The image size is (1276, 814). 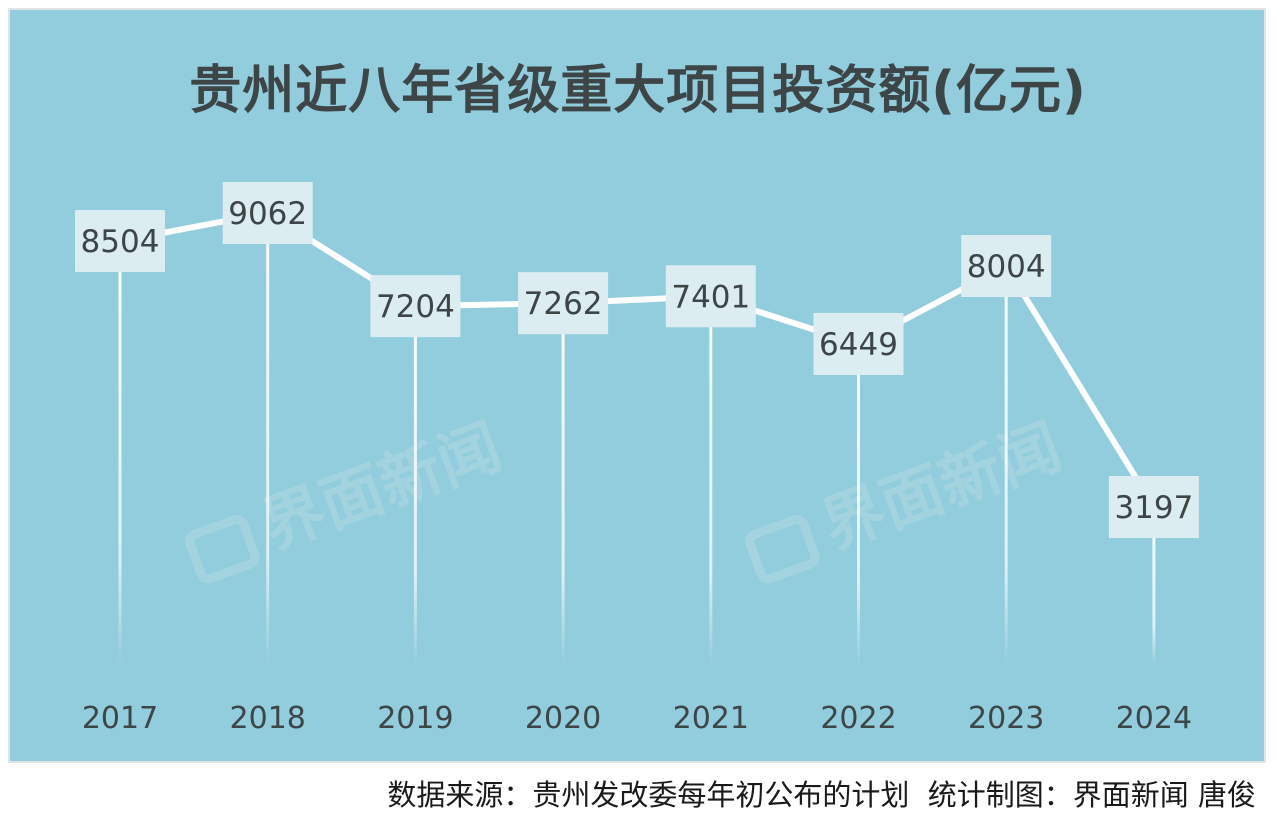 What do you see at coordinates (268, 718) in the screenshot?
I see `x-tick-label: 2018` at bounding box center [268, 718].